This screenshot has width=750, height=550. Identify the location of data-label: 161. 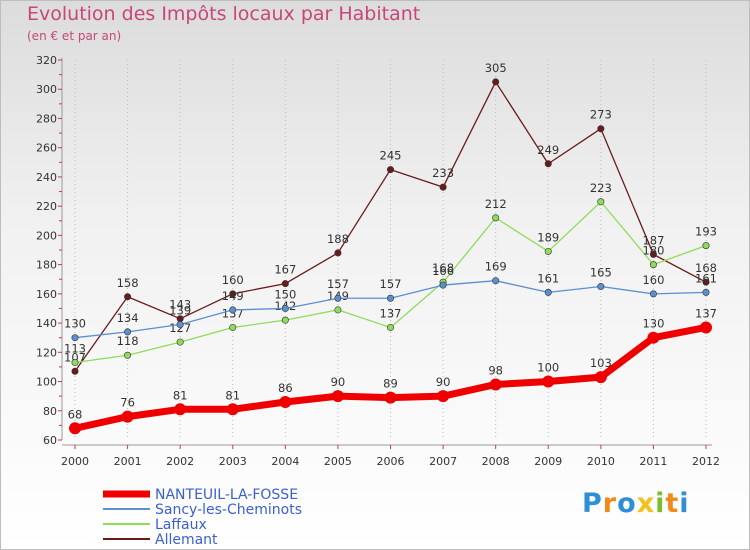
(706, 278).